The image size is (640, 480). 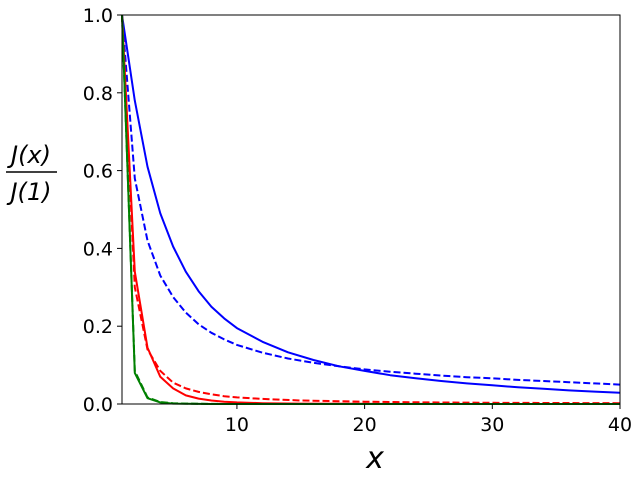 What do you see at coordinates (98, 94) in the screenshot?
I see `y-tick-label: 0.8` at bounding box center [98, 94].